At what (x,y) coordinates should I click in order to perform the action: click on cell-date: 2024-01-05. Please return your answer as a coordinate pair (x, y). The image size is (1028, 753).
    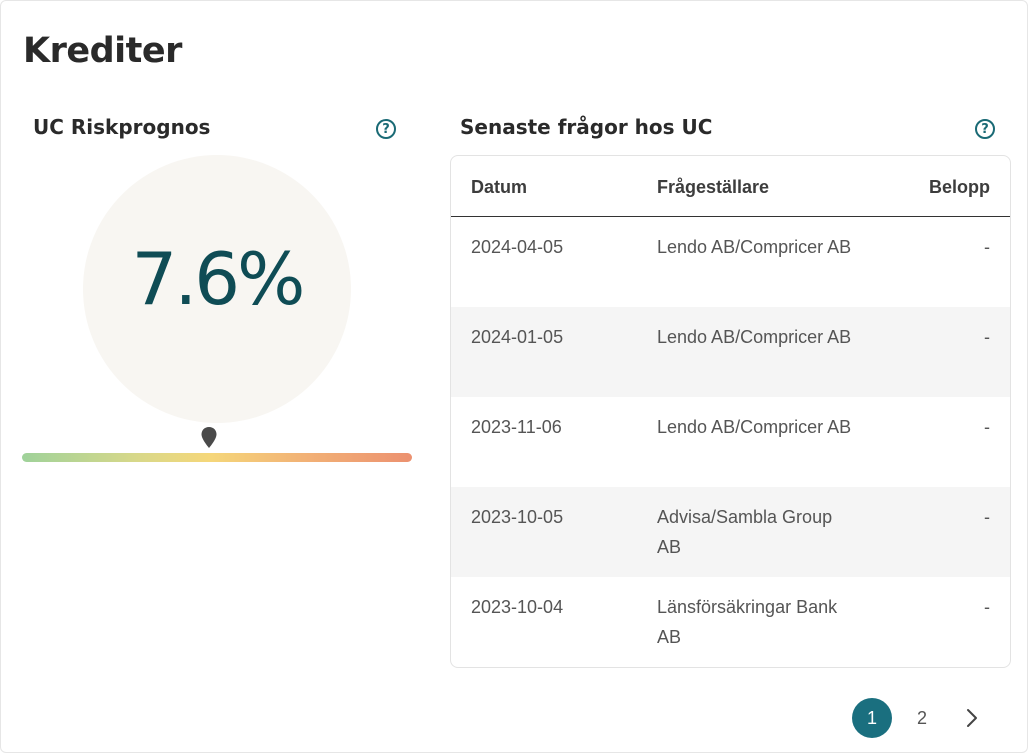
    Looking at the image, I should click on (517, 337).